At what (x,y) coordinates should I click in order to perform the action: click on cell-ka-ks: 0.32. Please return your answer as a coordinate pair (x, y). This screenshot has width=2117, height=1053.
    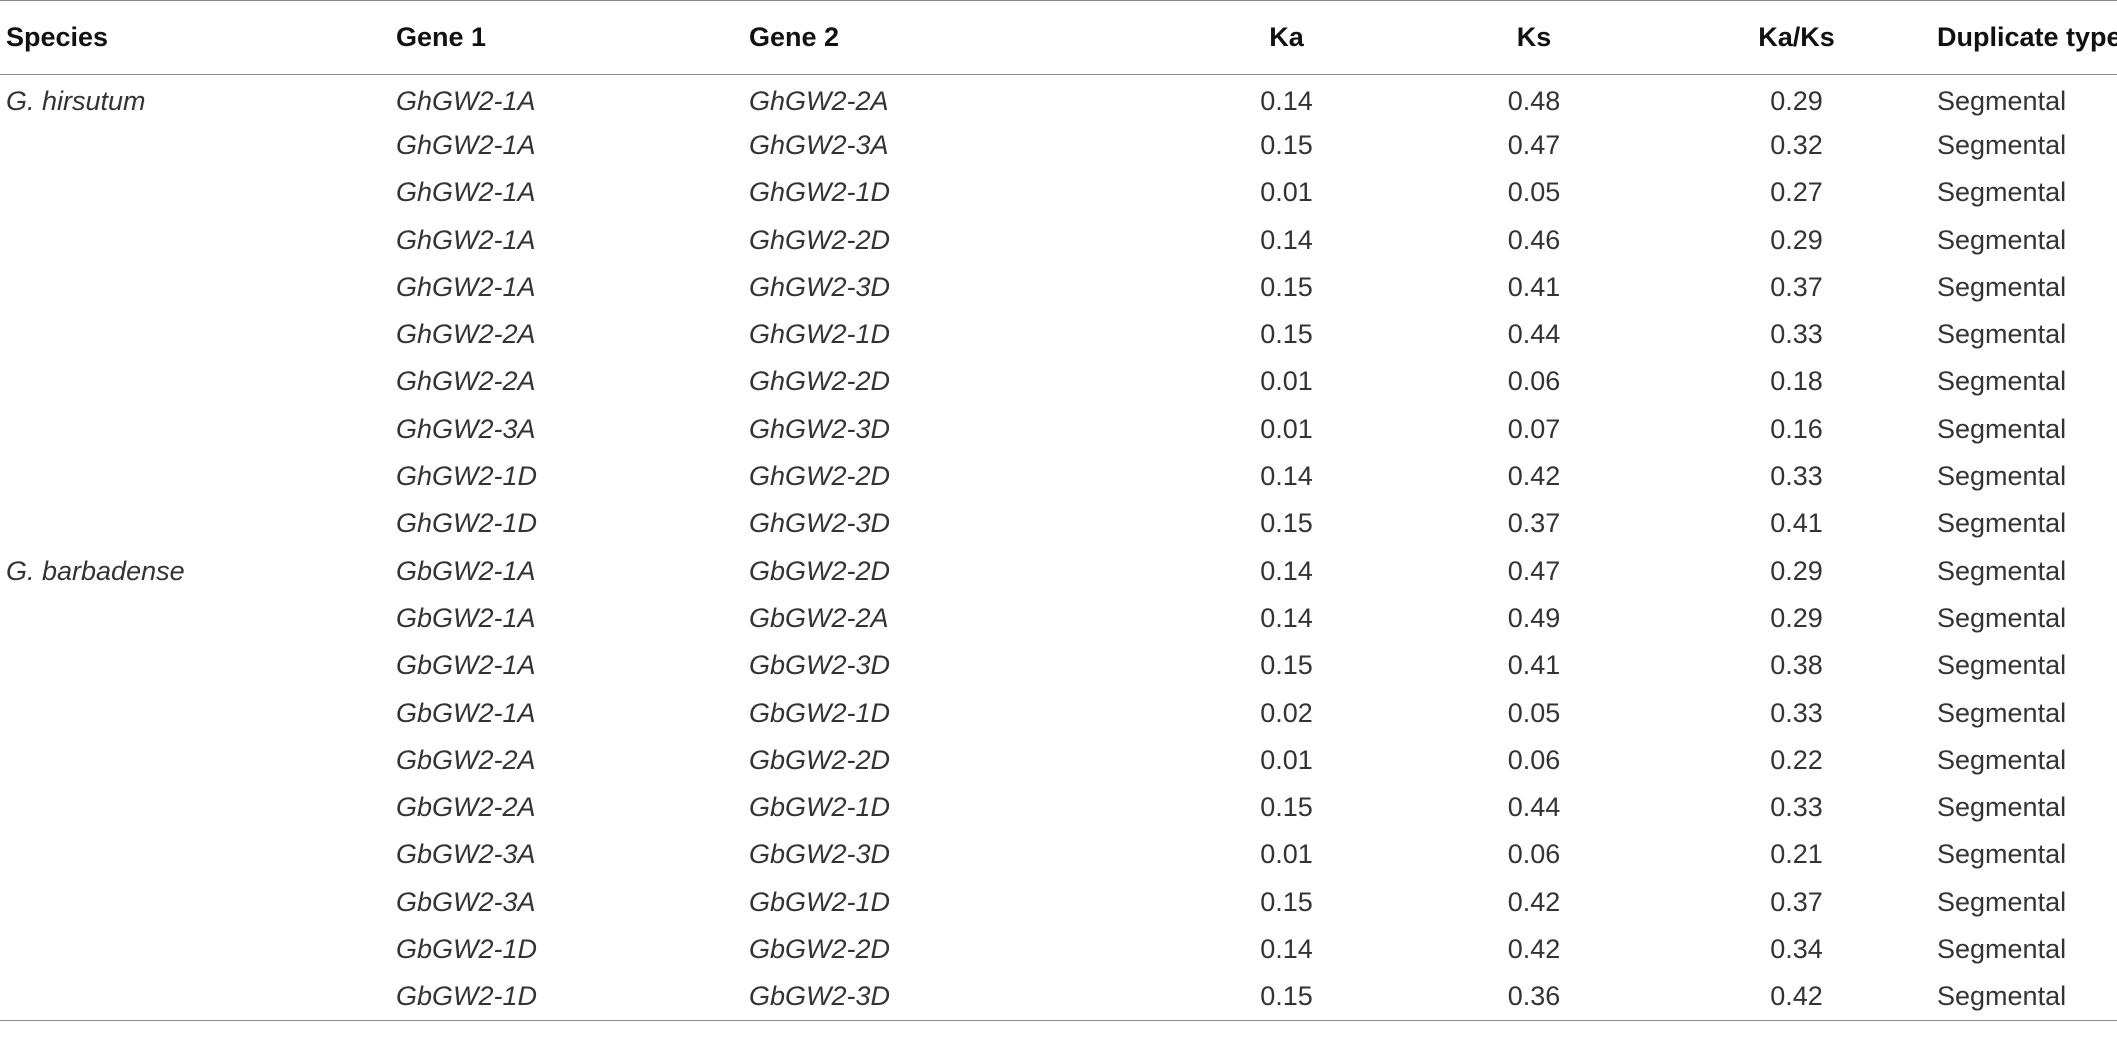
    Looking at the image, I should click on (1796, 144).